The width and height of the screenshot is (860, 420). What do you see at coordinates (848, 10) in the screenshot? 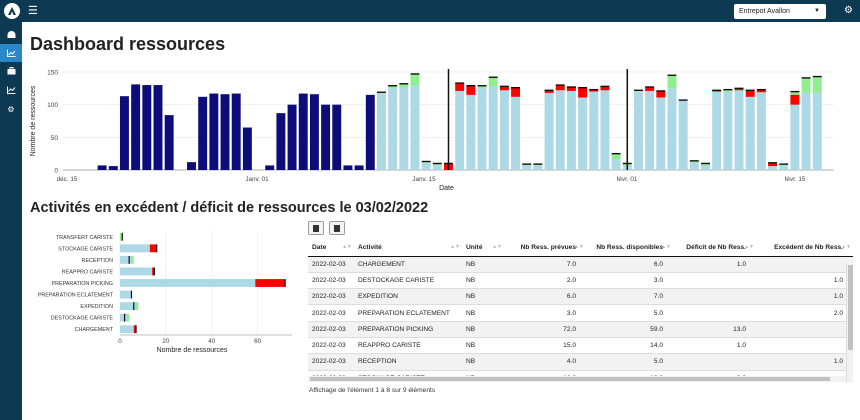
I see `settings-gears-icon: ⚙` at bounding box center [848, 10].